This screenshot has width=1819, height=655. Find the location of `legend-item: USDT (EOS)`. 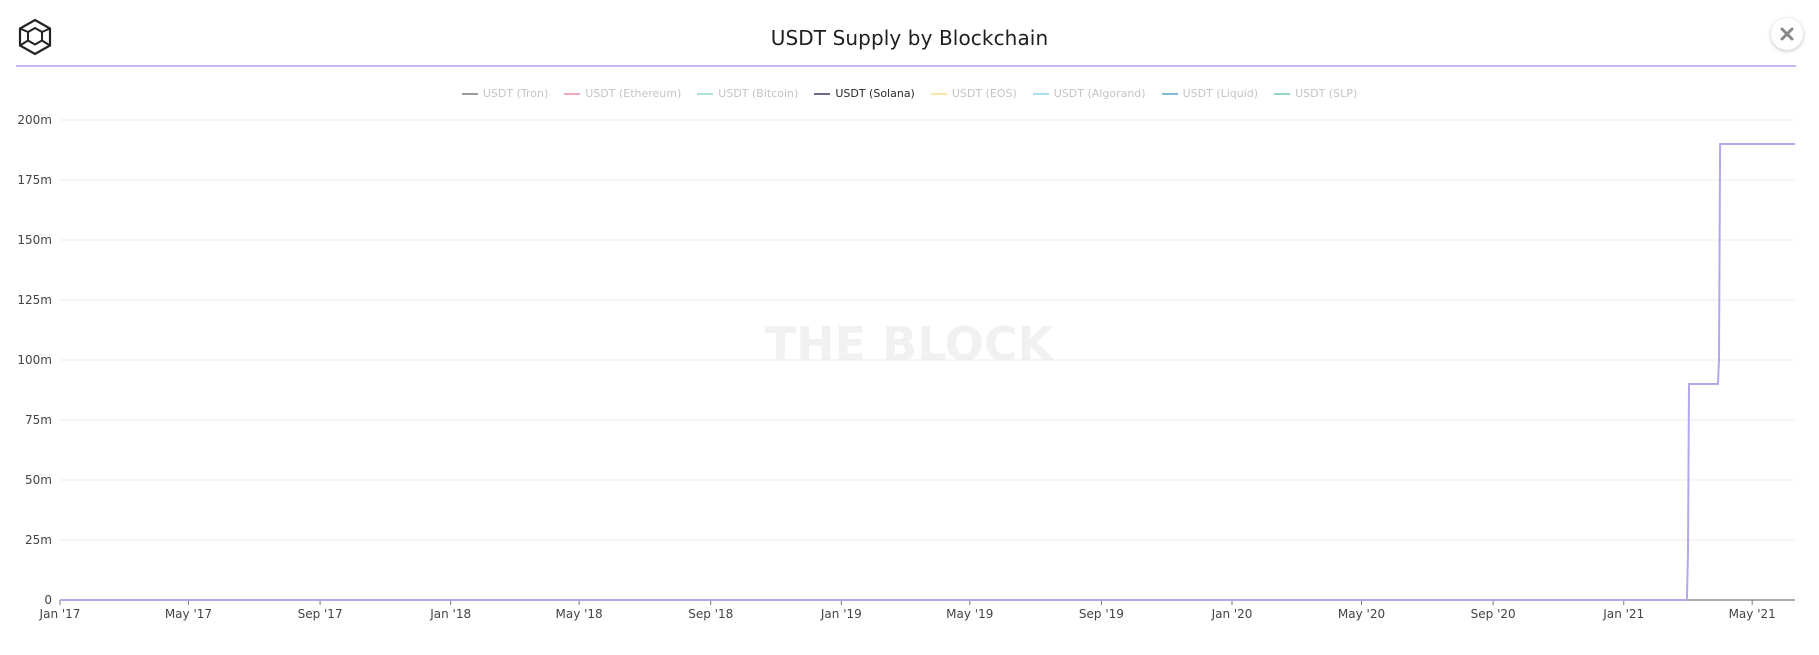

legend-item: USDT (EOS) is located at coordinates (973, 93).